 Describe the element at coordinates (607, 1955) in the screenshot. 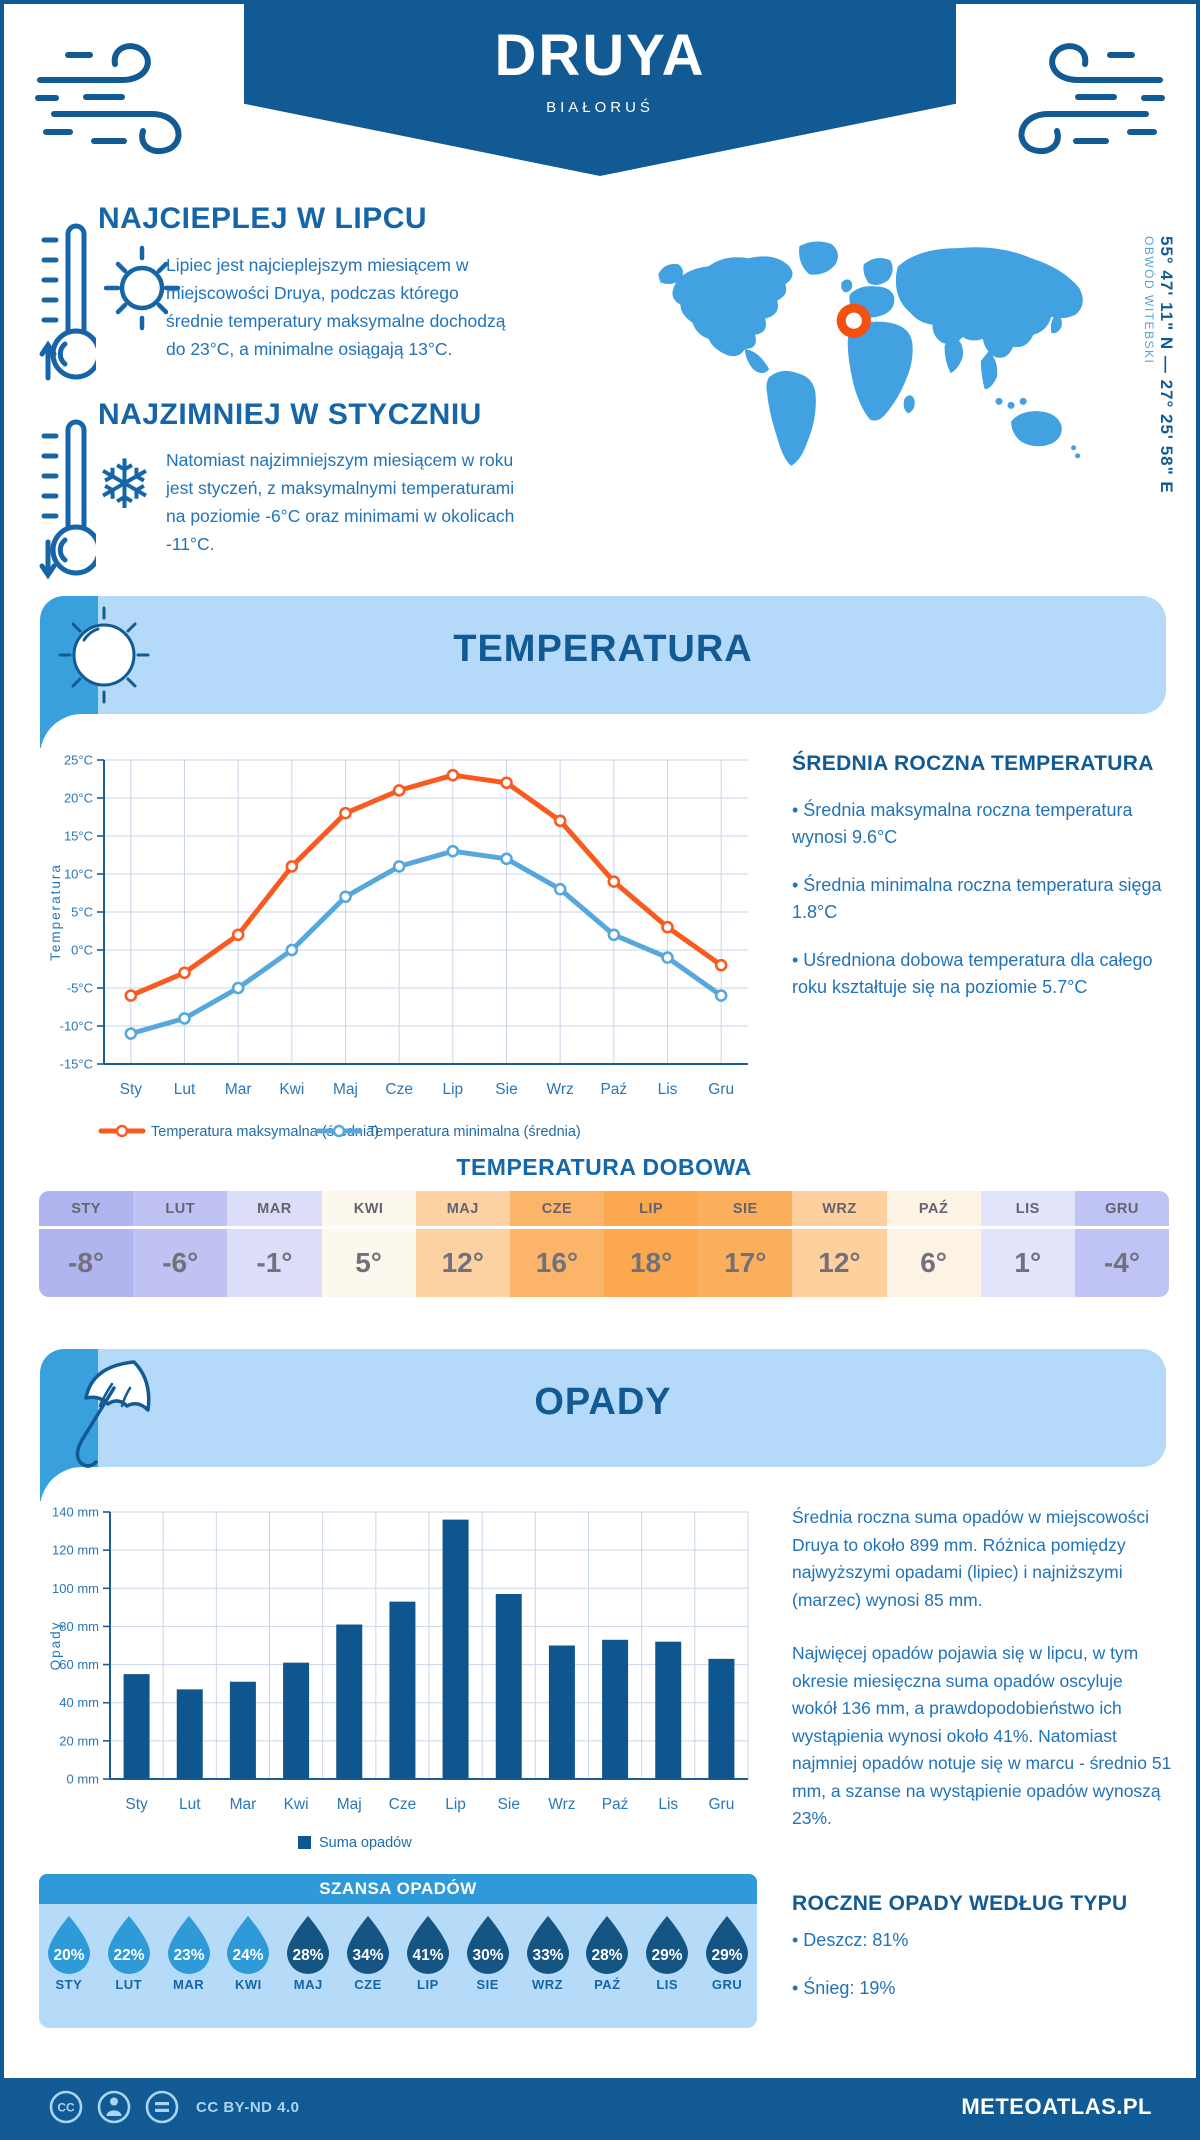

I see `svg-text: 28%` at that location.